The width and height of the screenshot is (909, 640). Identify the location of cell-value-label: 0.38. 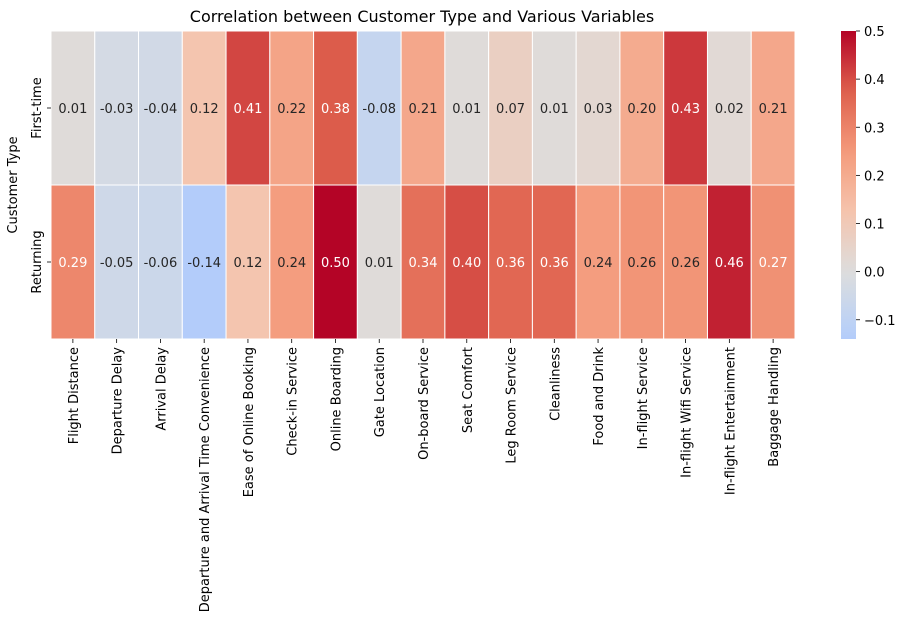
(335, 109).